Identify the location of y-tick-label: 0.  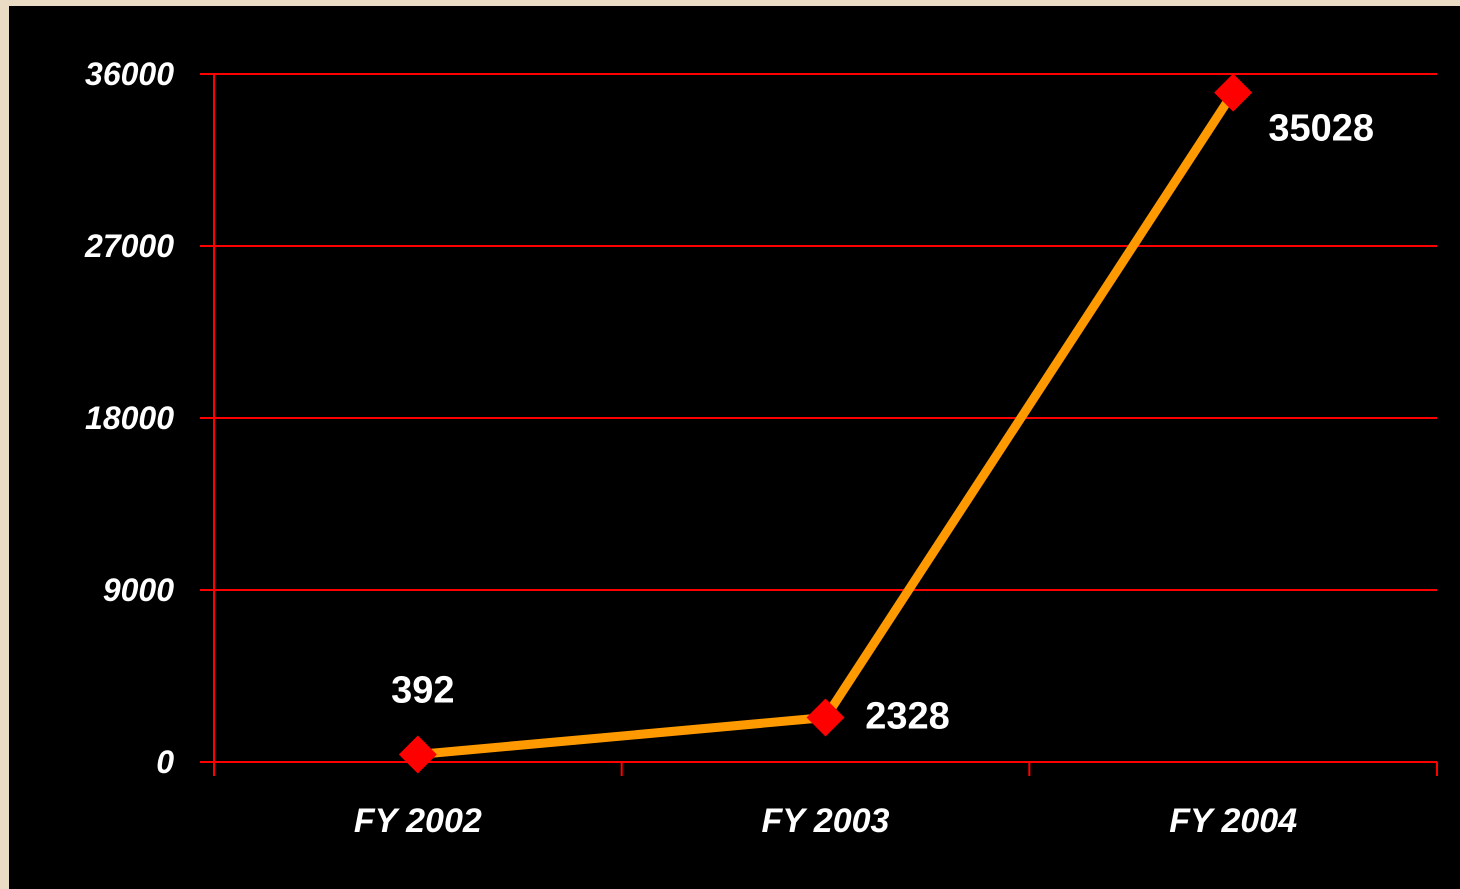
(165, 762).